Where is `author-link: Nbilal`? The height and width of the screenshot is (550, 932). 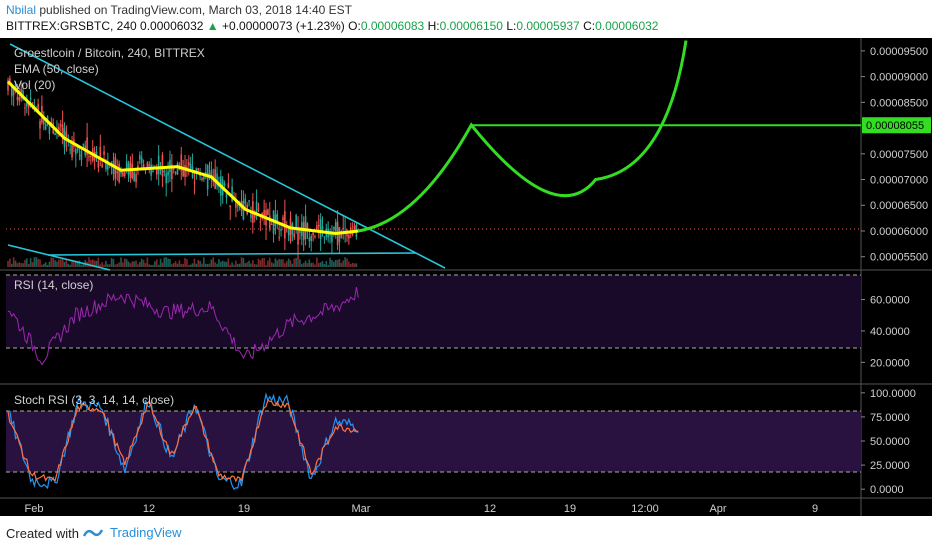 author-link: Nbilal is located at coordinates (21, 10).